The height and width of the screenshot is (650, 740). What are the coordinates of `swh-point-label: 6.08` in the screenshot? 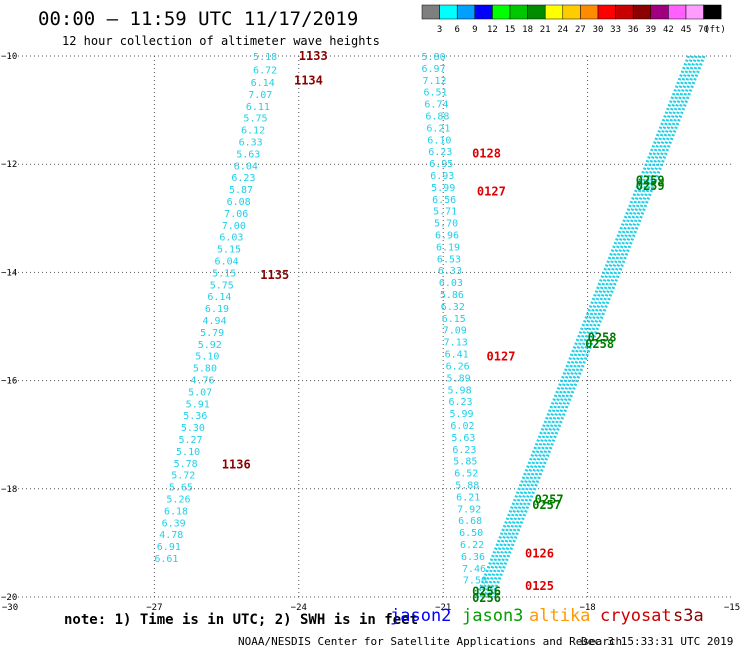 It's located at (239, 202).